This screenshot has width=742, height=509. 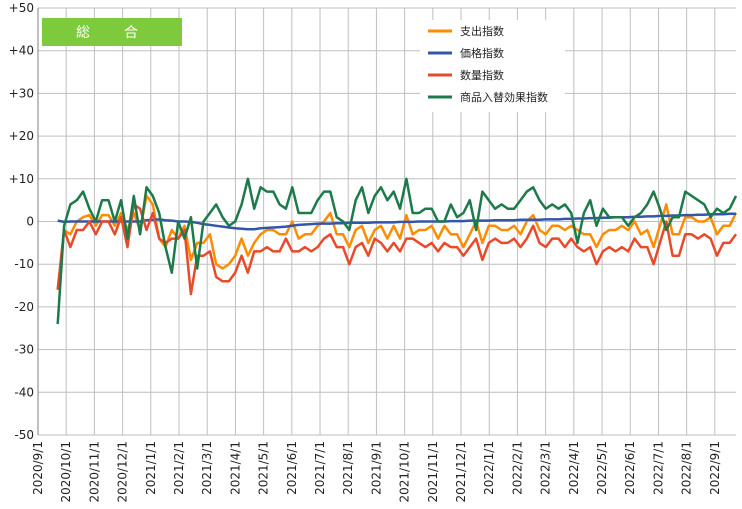 What do you see at coordinates (66, 472) in the screenshot?
I see `x-tick-label: 2020/10/1` at bounding box center [66, 472].